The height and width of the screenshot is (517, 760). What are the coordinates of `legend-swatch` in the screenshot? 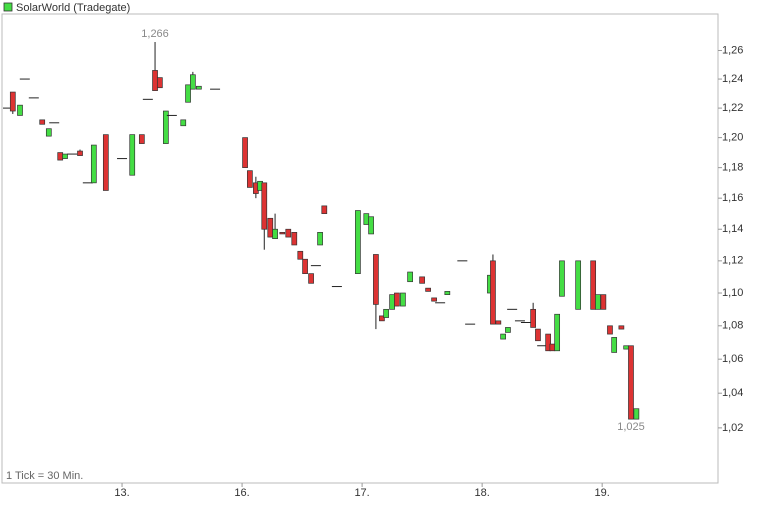 It's located at (8, 7).